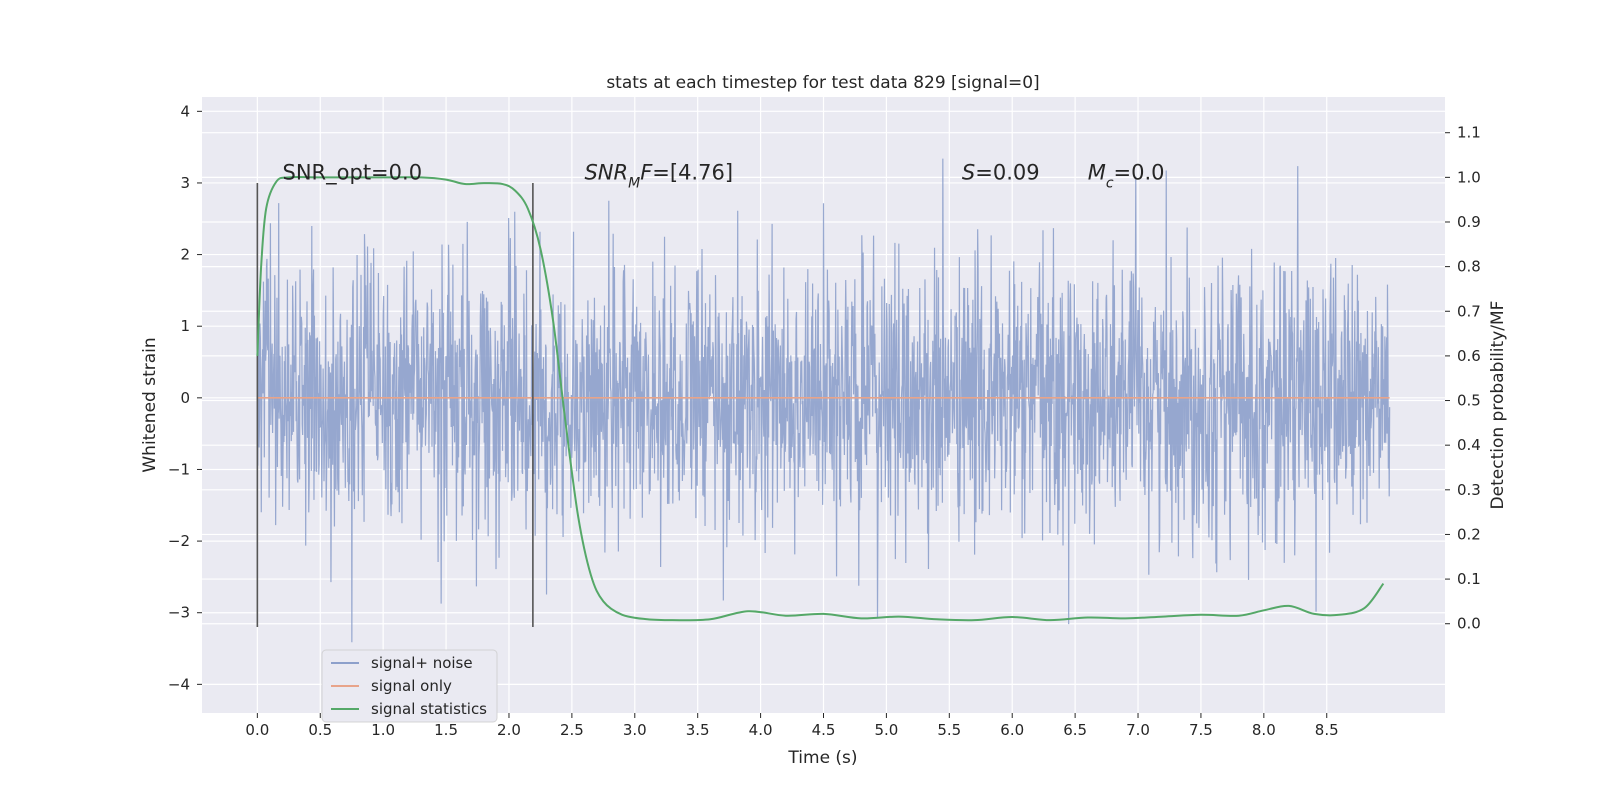 The height and width of the screenshot is (800, 1600). Describe the element at coordinates (1469, 177) in the screenshot. I see `right-tick-label: 1.0` at that location.